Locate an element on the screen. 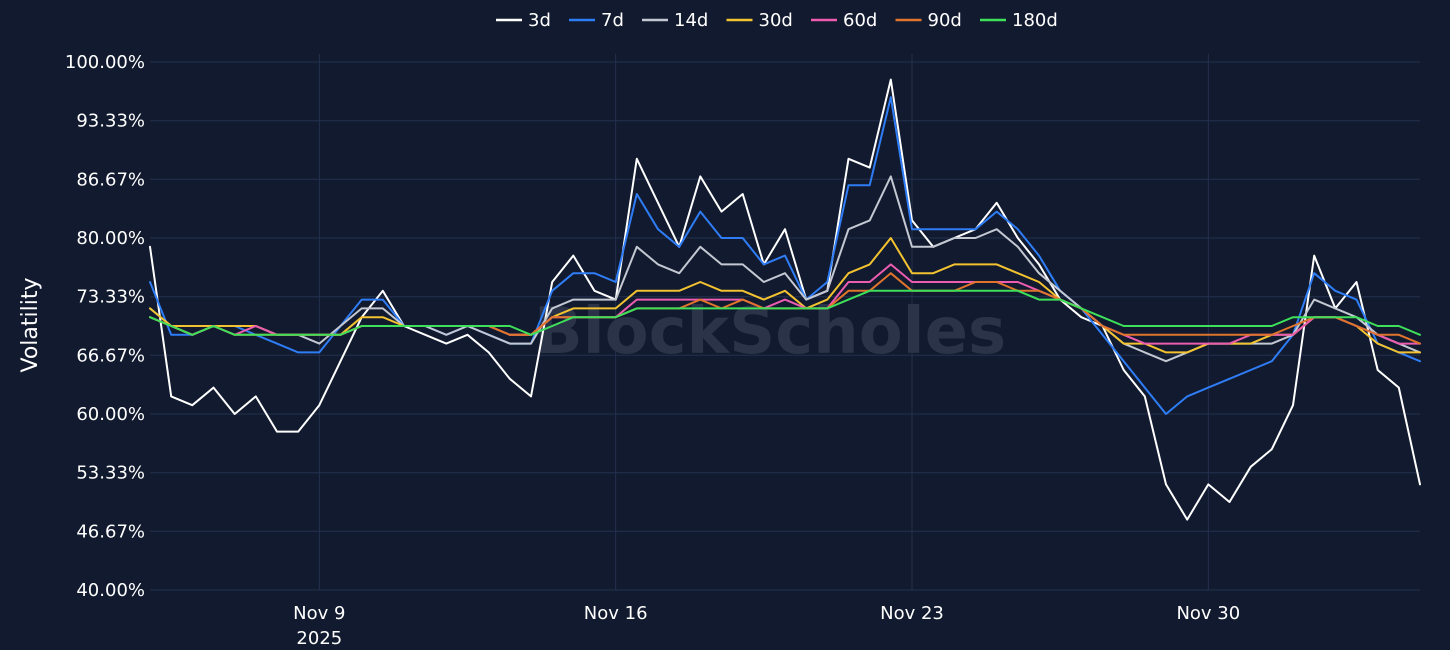 Image resolution: width=1450 pixels, height=650 pixels. x-tick-label: Nov 30 is located at coordinates (1208, 613).